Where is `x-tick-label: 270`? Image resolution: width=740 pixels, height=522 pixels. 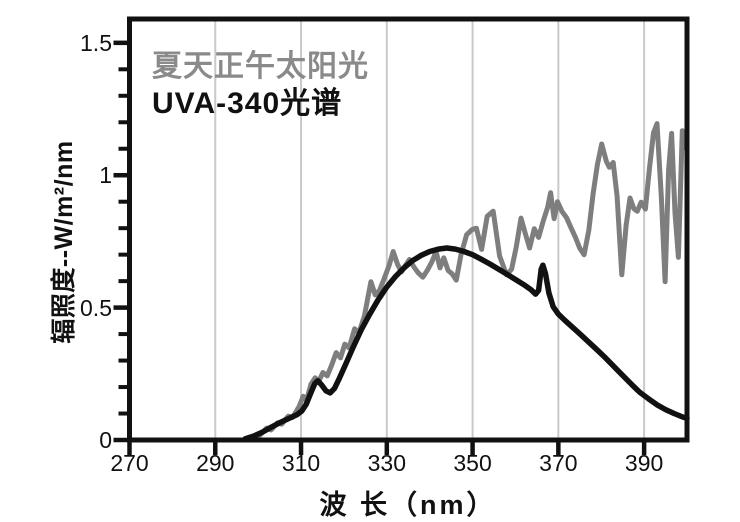 x-tick-label: 270 is located at coordinates (129, 463).